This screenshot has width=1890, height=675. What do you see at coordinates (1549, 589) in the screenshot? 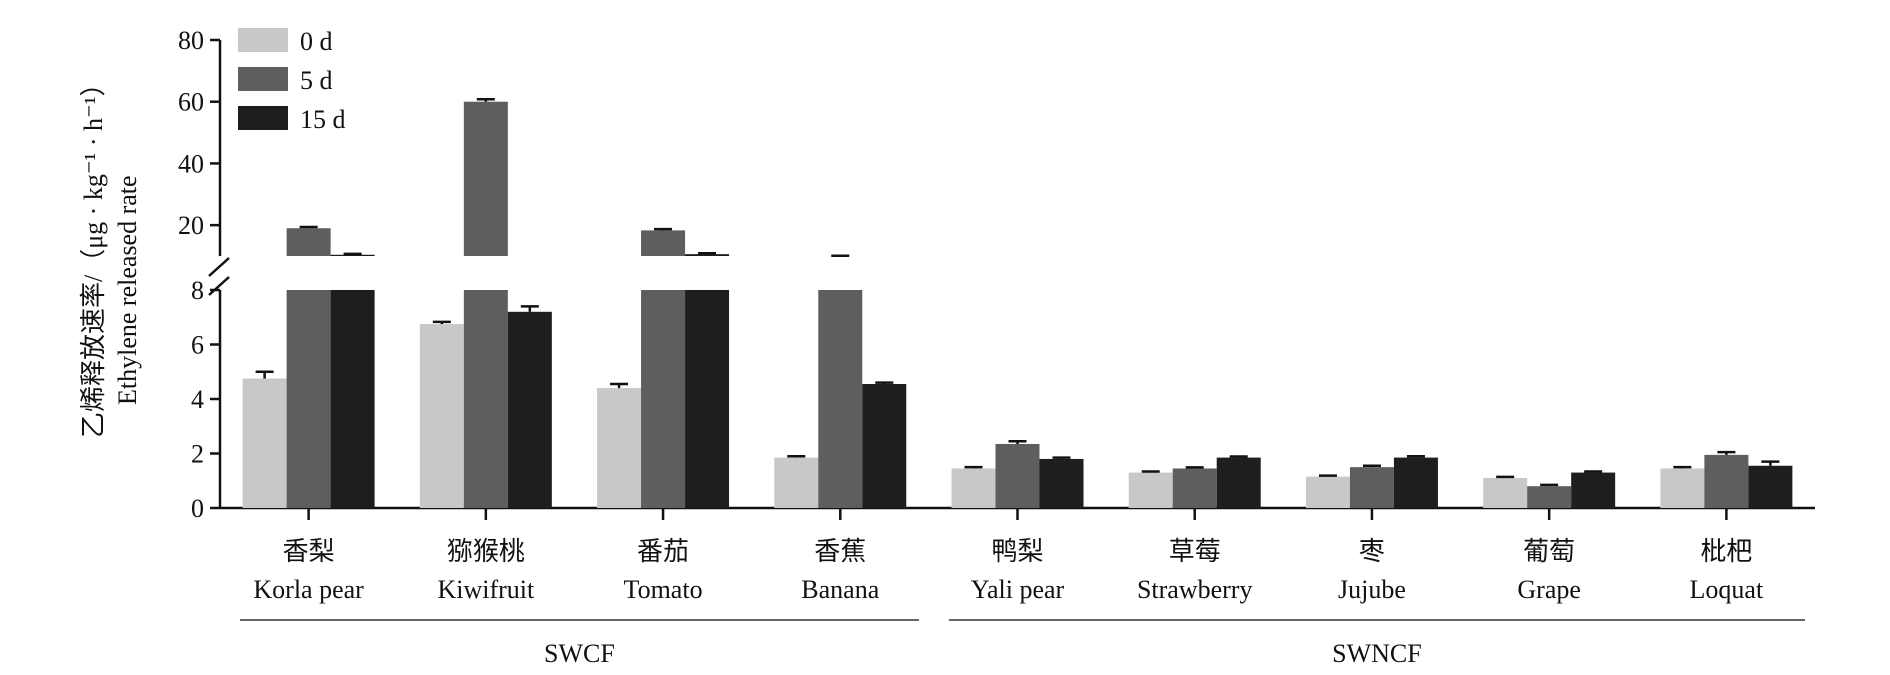
I see `category-label-en: Grape` at bounding box center [1549, 589].